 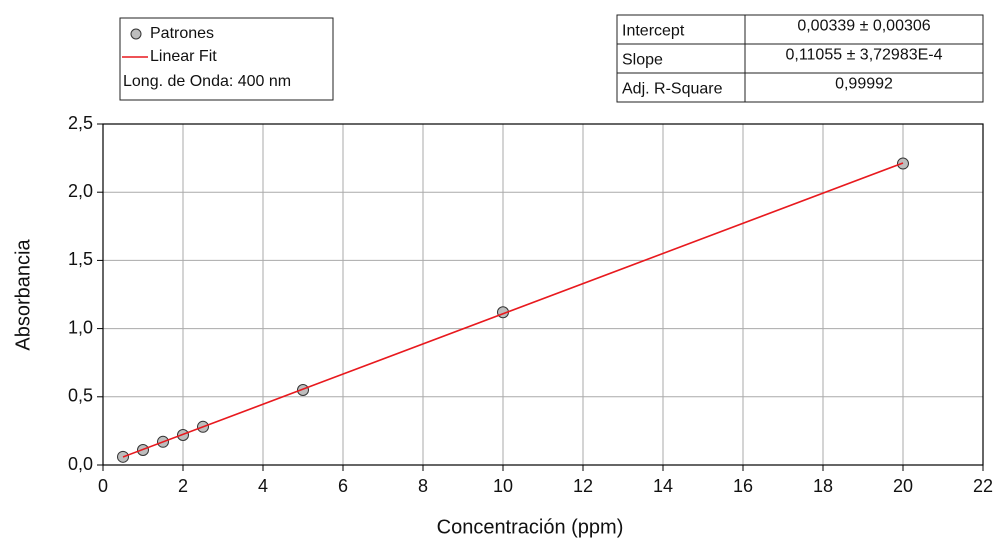 What do you see at coordinates (653, 31) in the screenshot?
I see `table-label: Intercept` at bounding box center [653, 31].